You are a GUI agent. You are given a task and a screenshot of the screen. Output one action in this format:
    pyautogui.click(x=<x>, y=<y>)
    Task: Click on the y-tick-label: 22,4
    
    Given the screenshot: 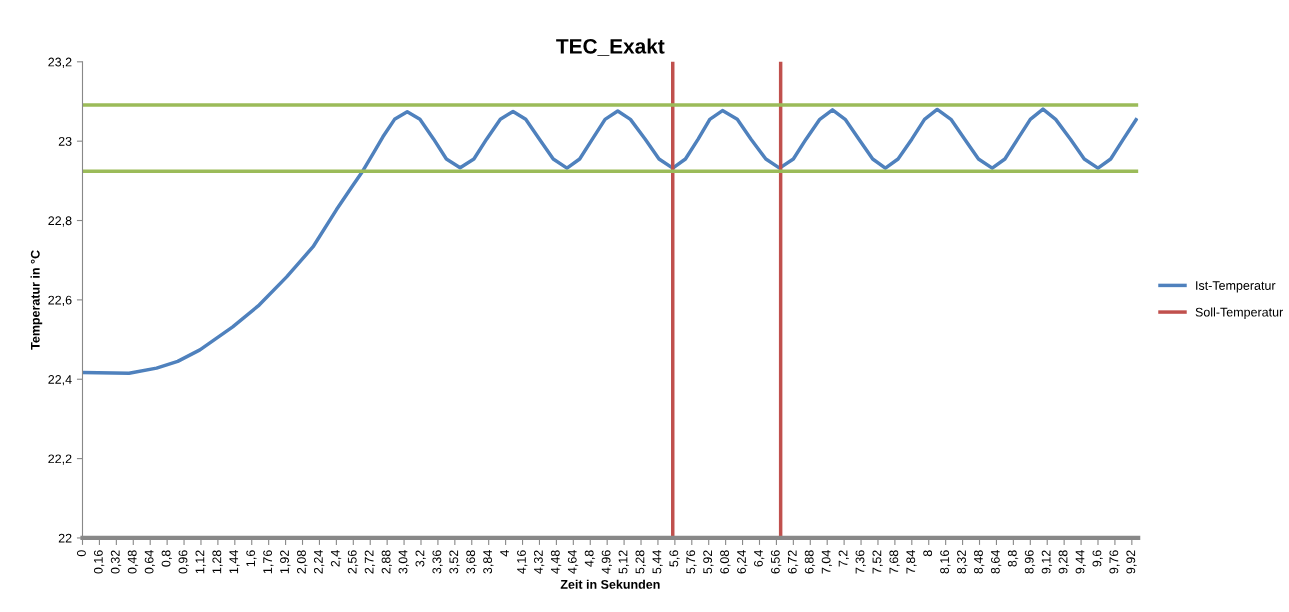 What is the action you would take?
    pyautogui.click(x=60, y=380)
    